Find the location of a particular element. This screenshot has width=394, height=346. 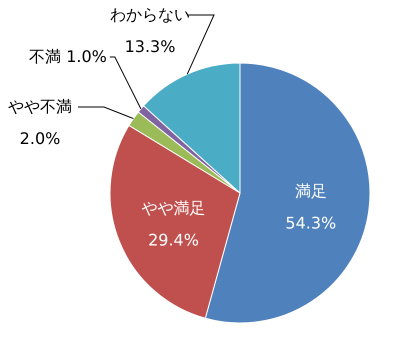

slice-label: わからない is located at coordinates (150, 14).